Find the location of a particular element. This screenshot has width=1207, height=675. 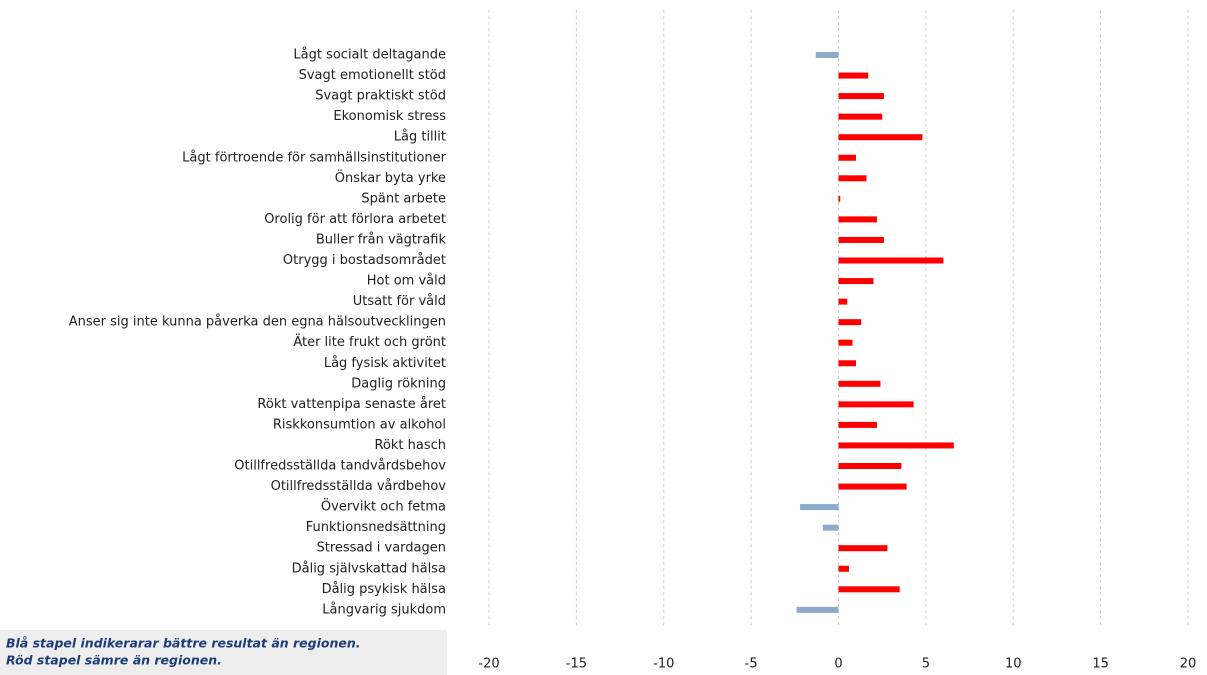

y-tick-label: Dålig psykisk hälsa is located at coordinates (384, 589).